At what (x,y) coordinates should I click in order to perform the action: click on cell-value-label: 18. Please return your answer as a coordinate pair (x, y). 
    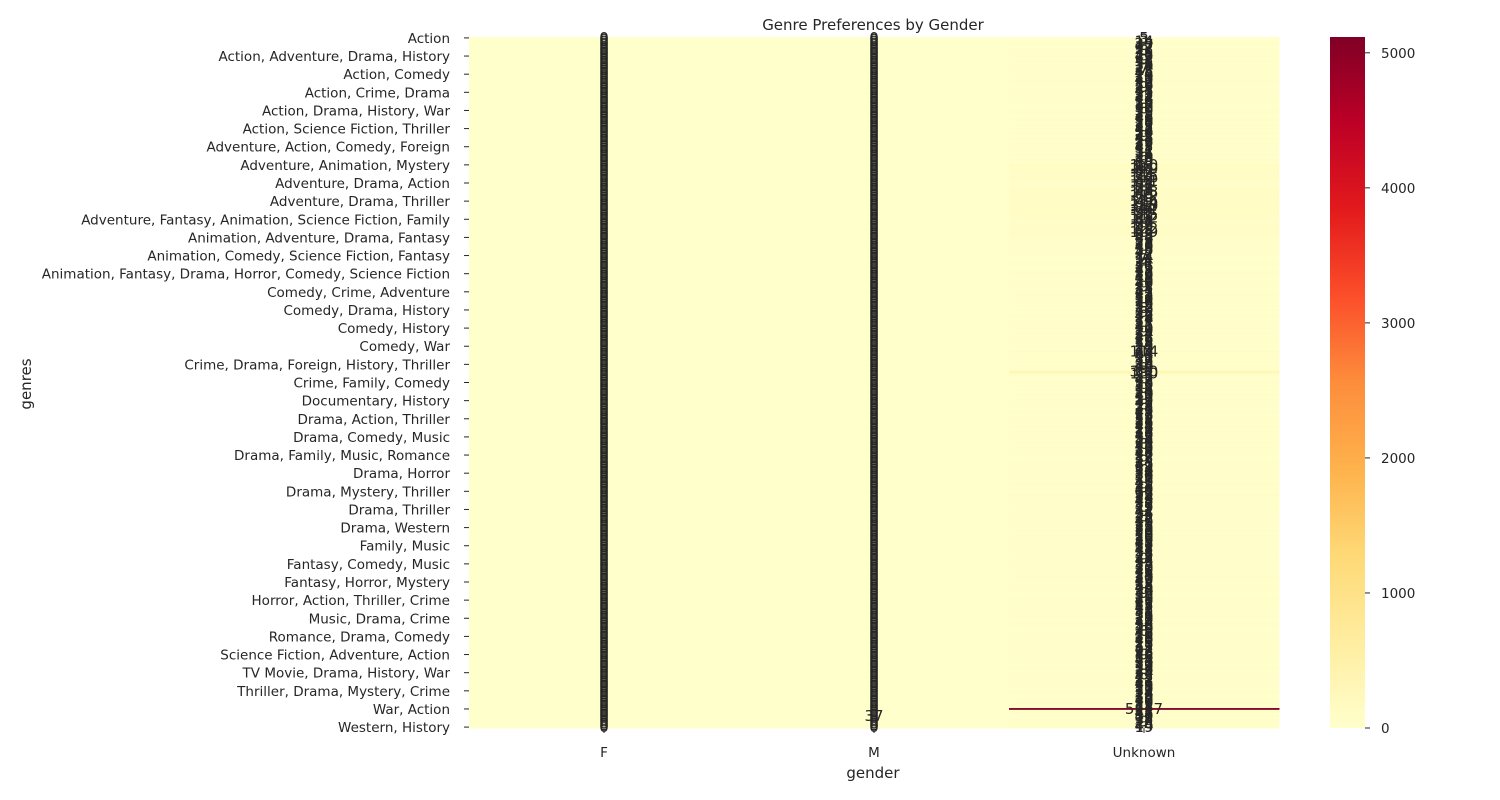
    Looking at the image, I should click on (1143, 433).